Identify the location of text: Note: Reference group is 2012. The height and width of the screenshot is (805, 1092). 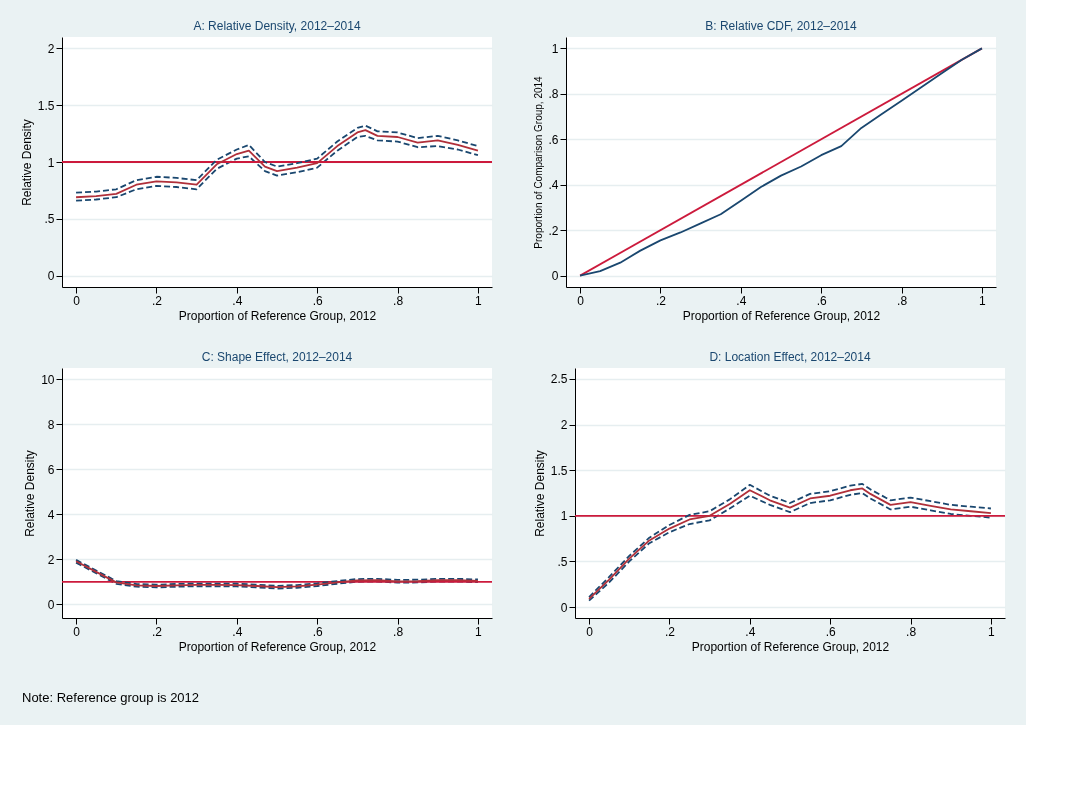
(111, 697).